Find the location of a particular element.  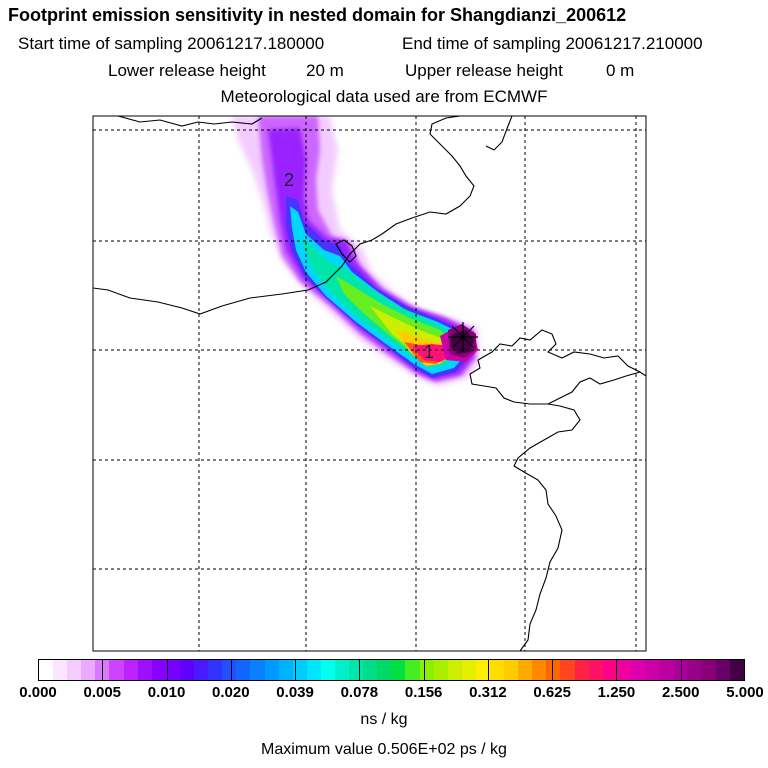

colorbar-tick-label: 0.625 is located at coordinates (552, 692).